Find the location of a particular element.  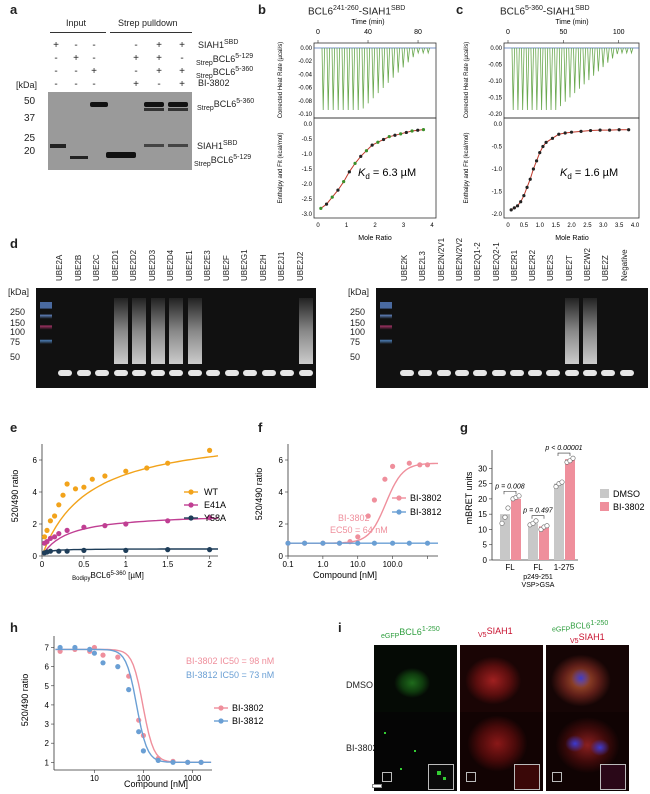

panel-b-letter: b is located at coordinates (262, 9).